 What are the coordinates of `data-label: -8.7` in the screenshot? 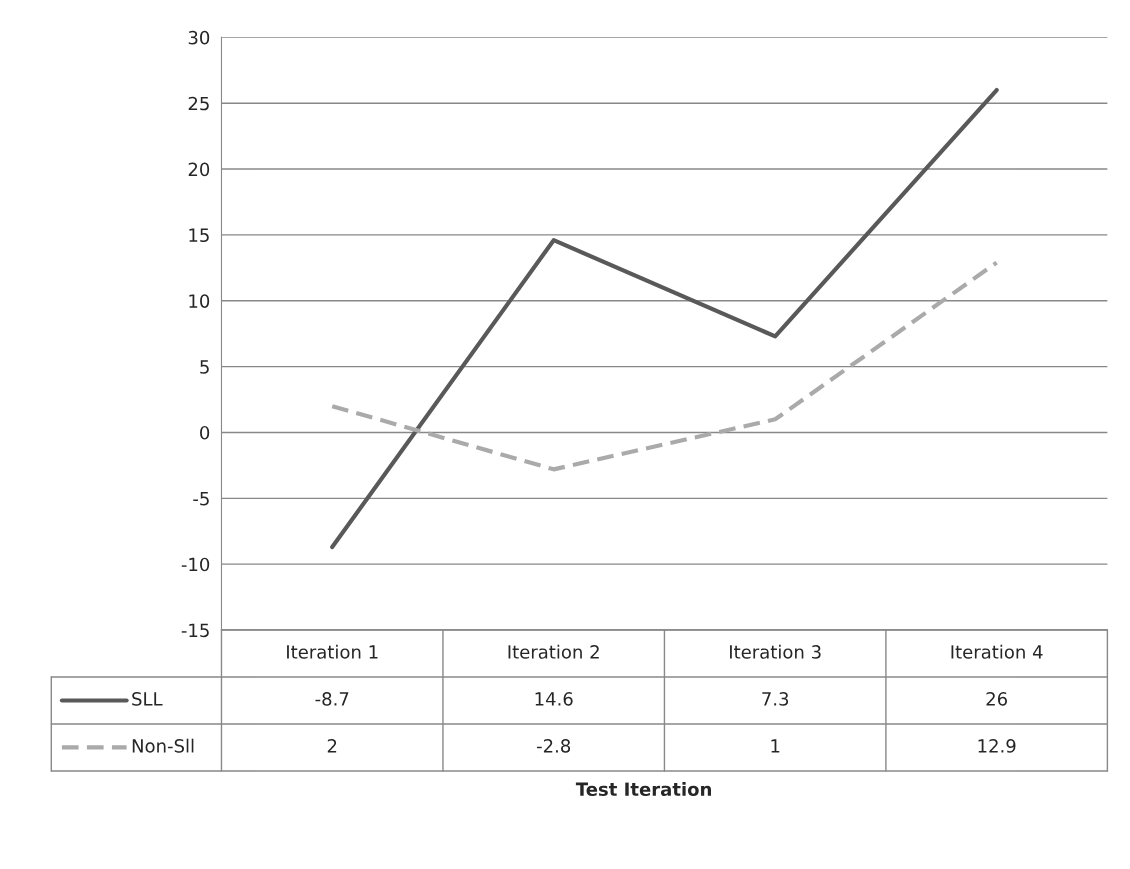 It's located at (332, 699).